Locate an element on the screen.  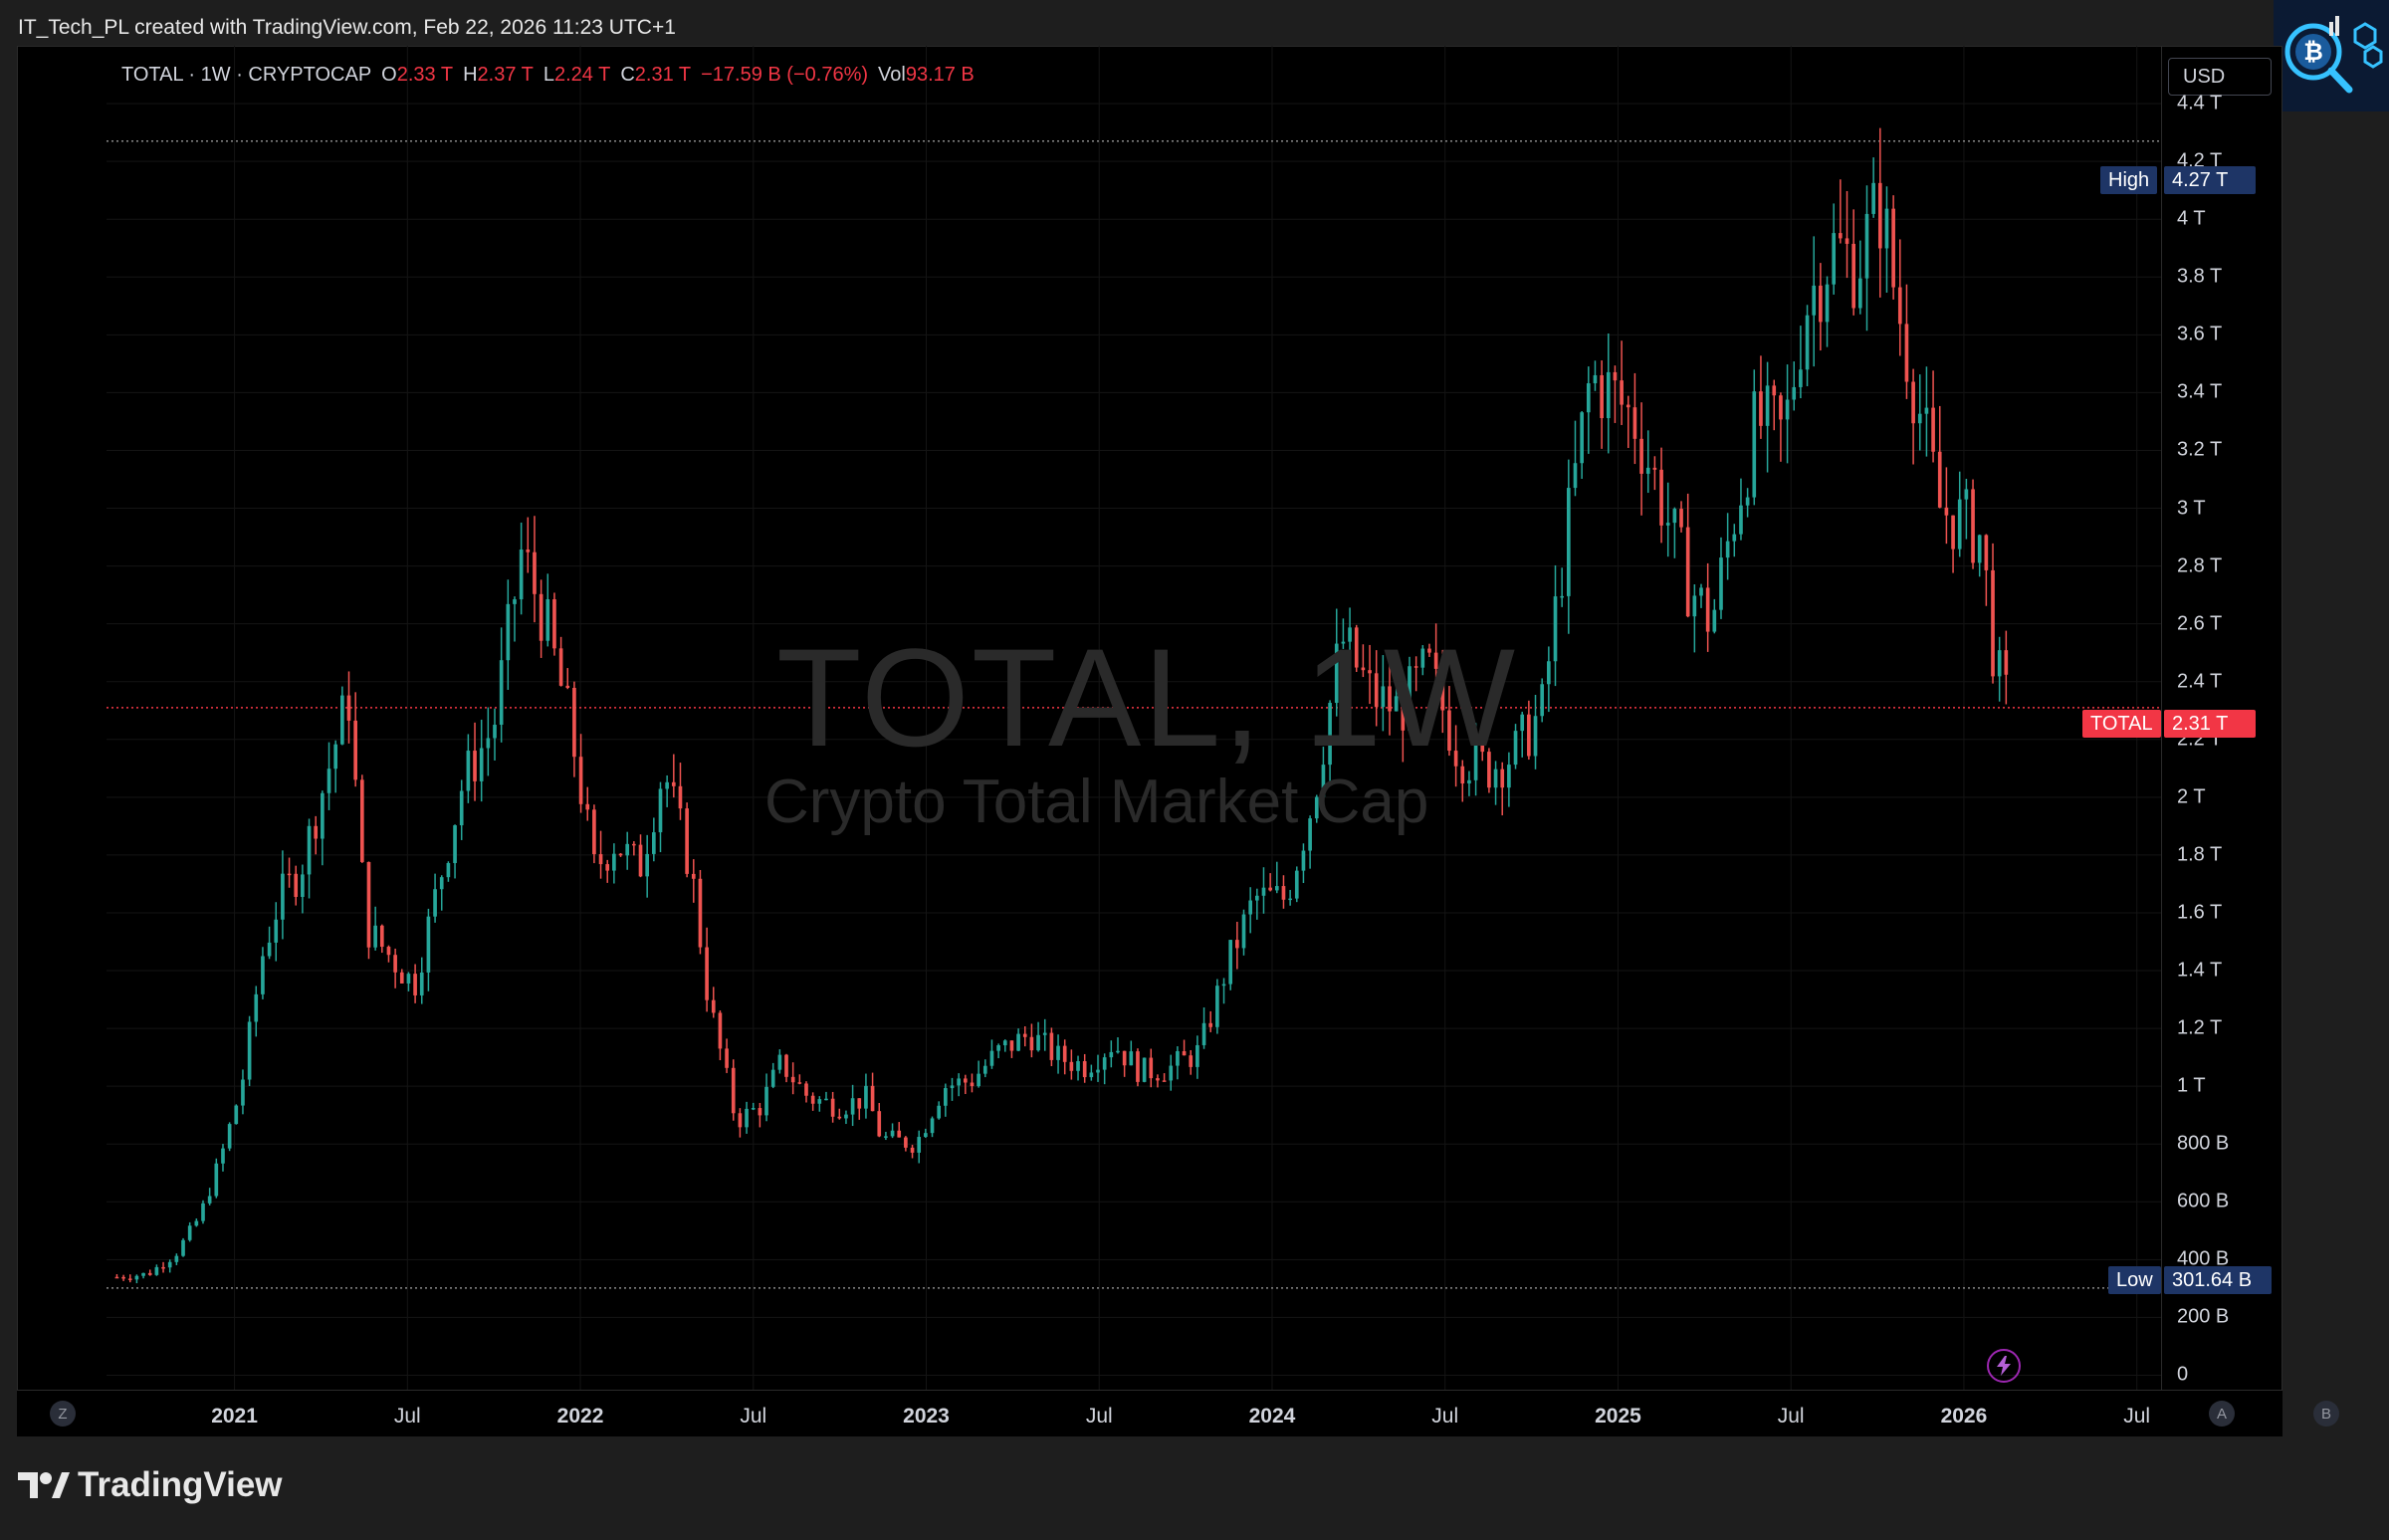
price-tick-label: 4 T is located at coordinates (2191, 218).